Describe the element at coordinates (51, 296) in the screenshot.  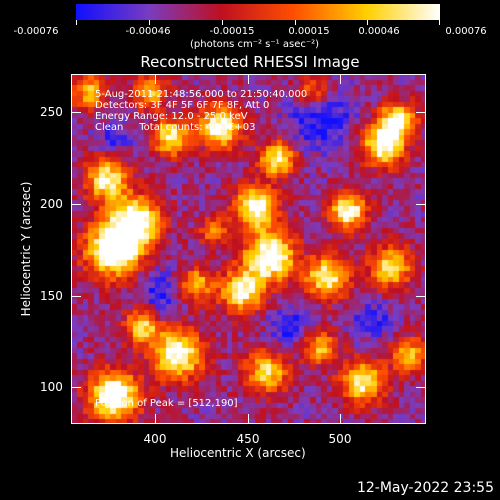
I see `y-tick-label: 150` at that location.